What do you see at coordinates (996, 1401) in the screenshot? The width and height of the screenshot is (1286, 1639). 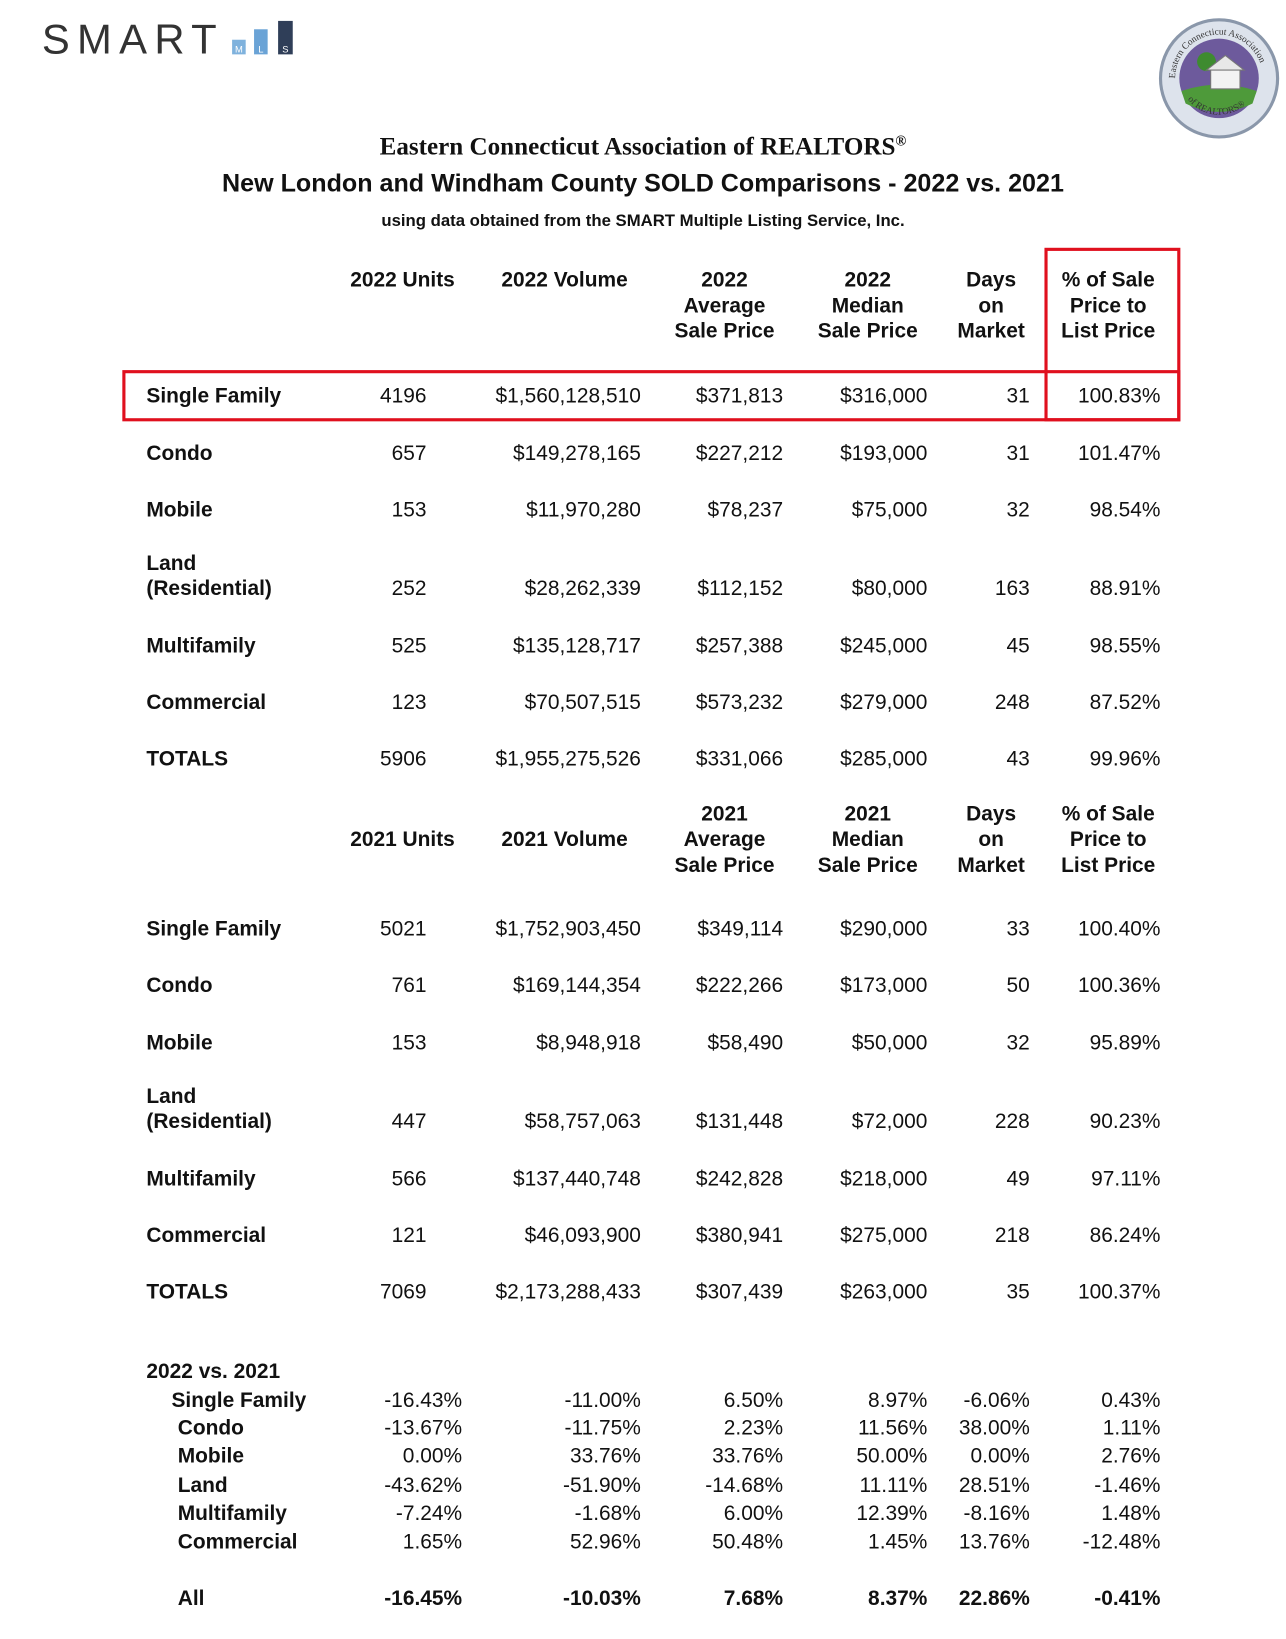 I see `cell: -6.06%` at bounding box center [996, 1401].